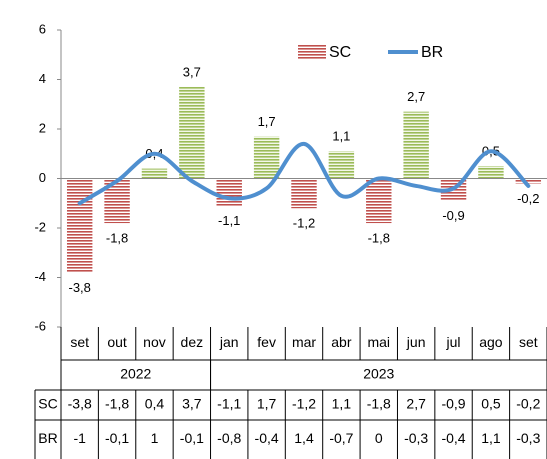 This screenshot has height=459, width=547. Describe the element at coordinates (453, 404) in the screenshot. I see `table-value: -0,9` at that location.